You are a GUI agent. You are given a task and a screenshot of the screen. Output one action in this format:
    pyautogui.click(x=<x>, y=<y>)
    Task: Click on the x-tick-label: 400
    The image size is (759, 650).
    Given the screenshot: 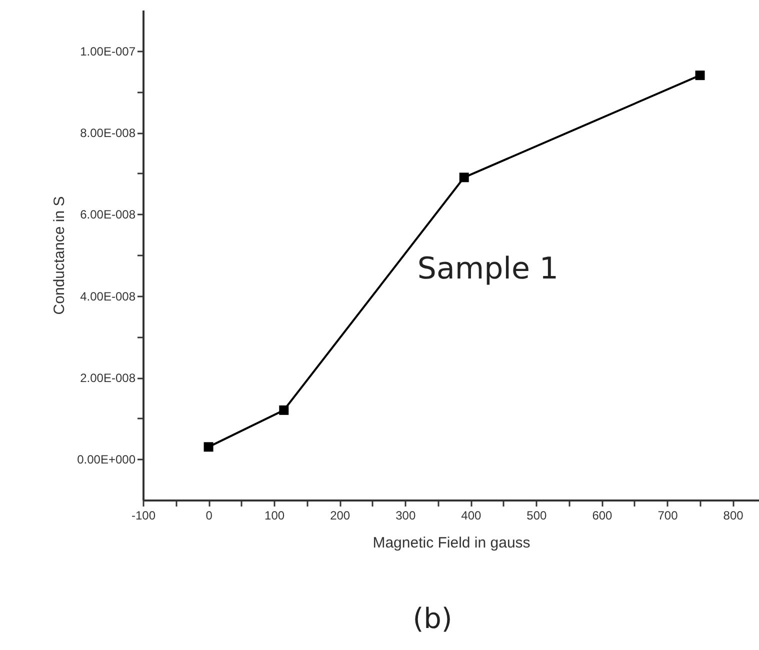 What is the action you would take?
    pyautogui.click(x=471, y=515)
    